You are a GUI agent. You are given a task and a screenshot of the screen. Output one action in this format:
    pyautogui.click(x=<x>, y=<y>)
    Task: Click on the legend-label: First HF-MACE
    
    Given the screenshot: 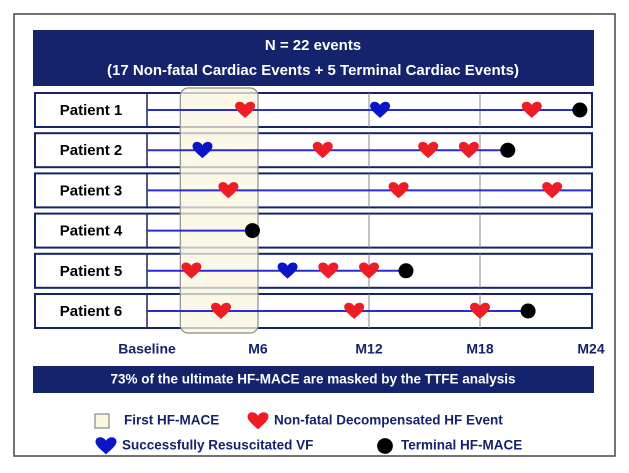 What is the action you would take?
    pyautogui.click(x=171, y=420)
    